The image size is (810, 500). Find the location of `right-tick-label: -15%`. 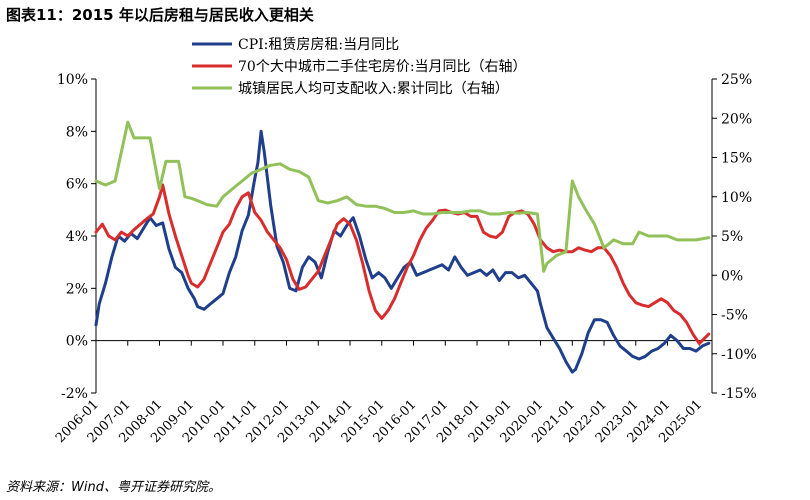

right-tick-label: -15% is located at coordinates (739, 394).